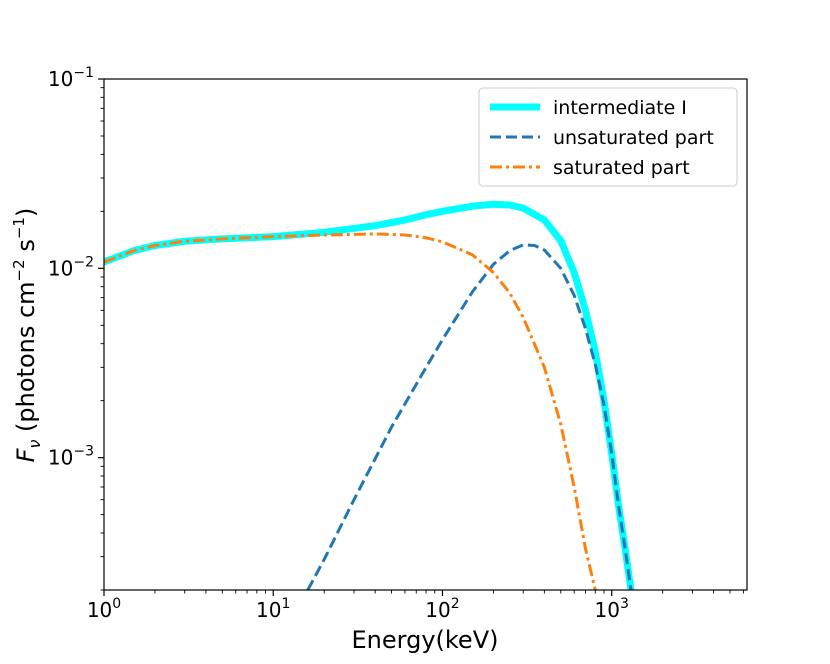 The image size is (830, 664). I want to click on legend-label-saturated: saturated part, so click(621, 168).